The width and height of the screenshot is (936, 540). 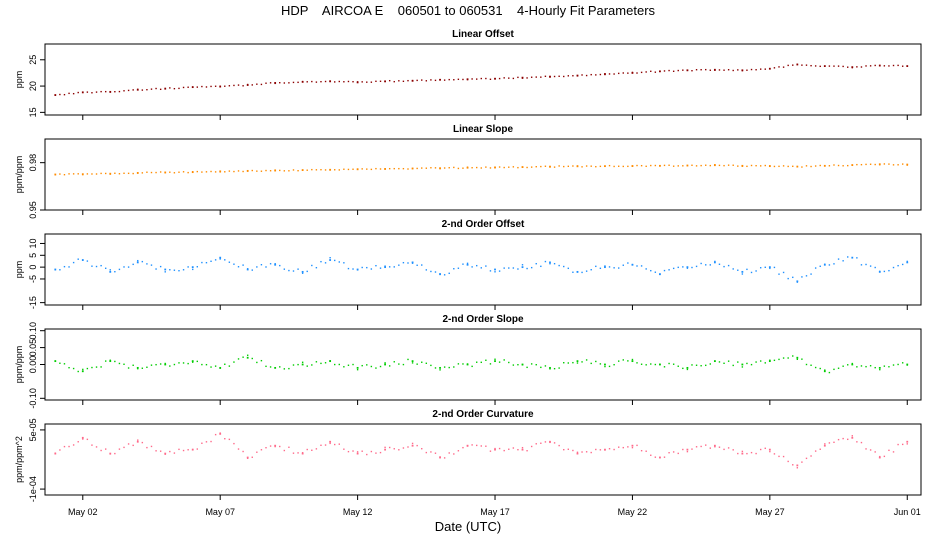 I want to click on panel-title: Linear Slope, so click(x=483, y=129).